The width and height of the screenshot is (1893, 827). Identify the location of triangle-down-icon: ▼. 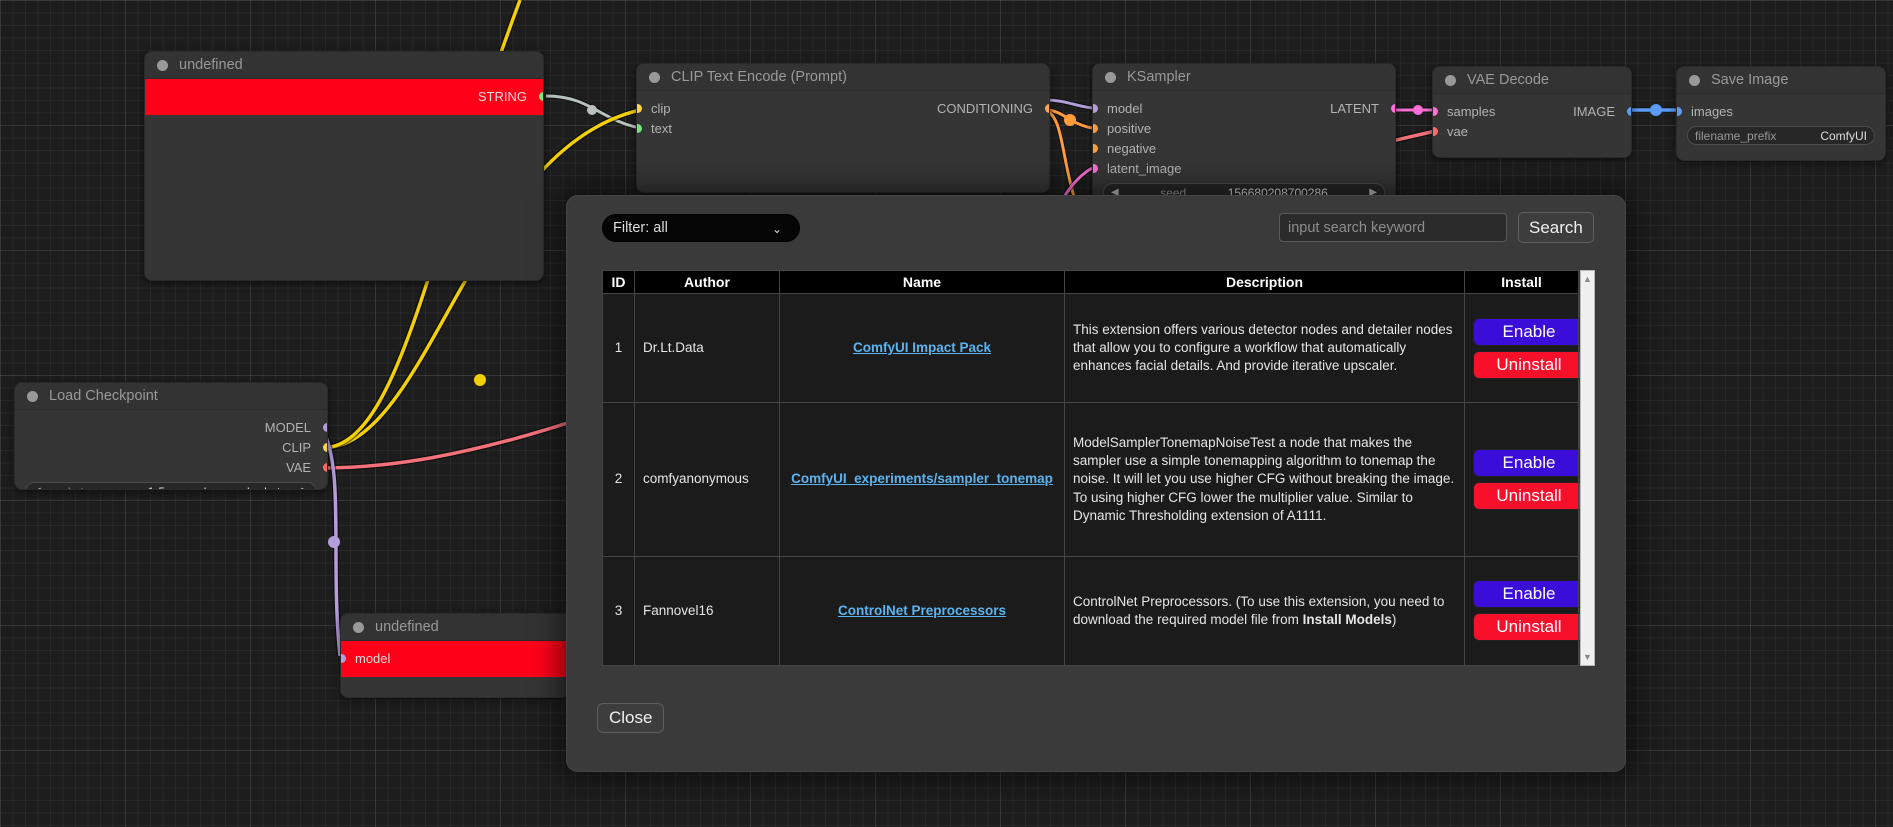
(1587, 657).